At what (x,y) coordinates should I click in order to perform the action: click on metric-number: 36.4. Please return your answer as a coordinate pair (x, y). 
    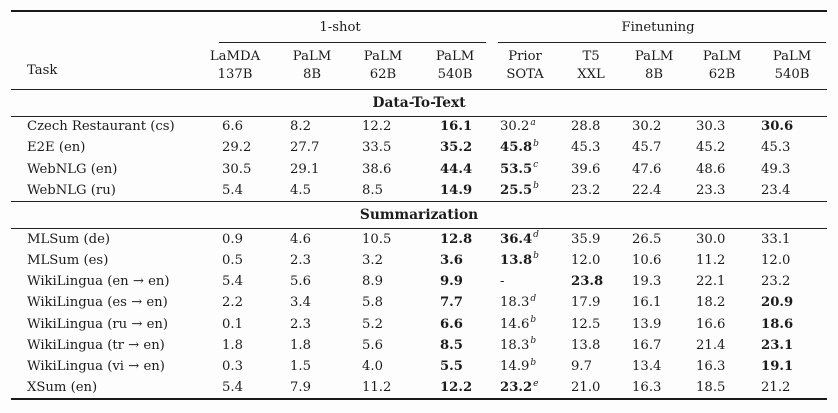
    Looking at the image, I should click on (516, 239).